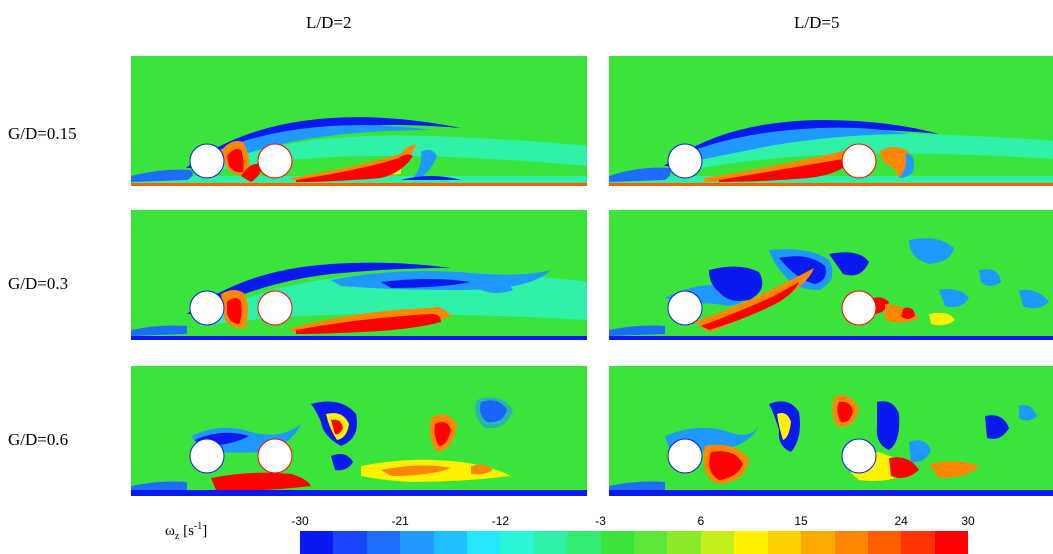  Describe the element at coordinates (38, 439) in the screenshot. I see `row-label-gd06: G/D=0.6` at that location.